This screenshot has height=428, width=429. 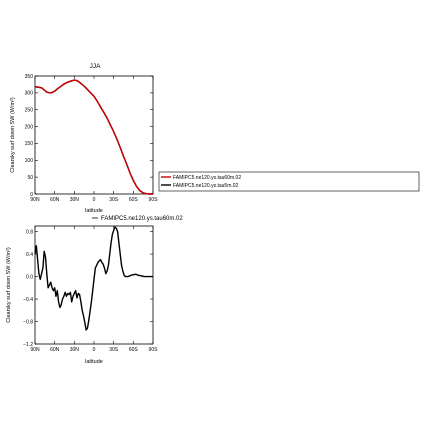 I want to click on bottom-y-ticks: −1.2 −0.8 −0.4 0.0 0.4 0.8, so click(x=88, y=288).